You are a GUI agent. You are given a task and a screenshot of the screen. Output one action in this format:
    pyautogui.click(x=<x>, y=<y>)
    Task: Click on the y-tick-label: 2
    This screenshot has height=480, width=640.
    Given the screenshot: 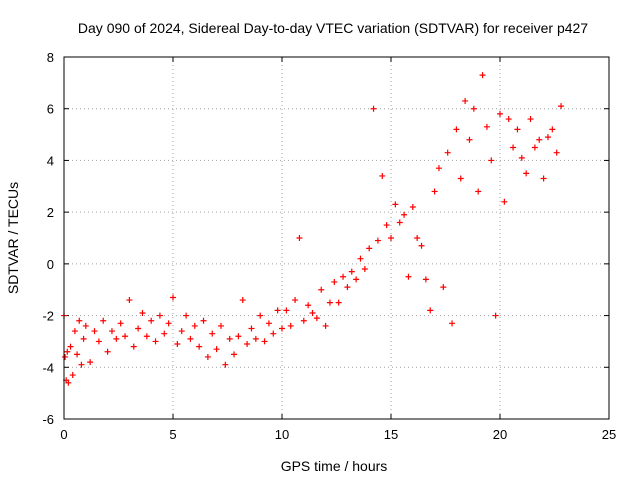 What is the action you would take?
    pyautogui.click(x=50, y=212)
    